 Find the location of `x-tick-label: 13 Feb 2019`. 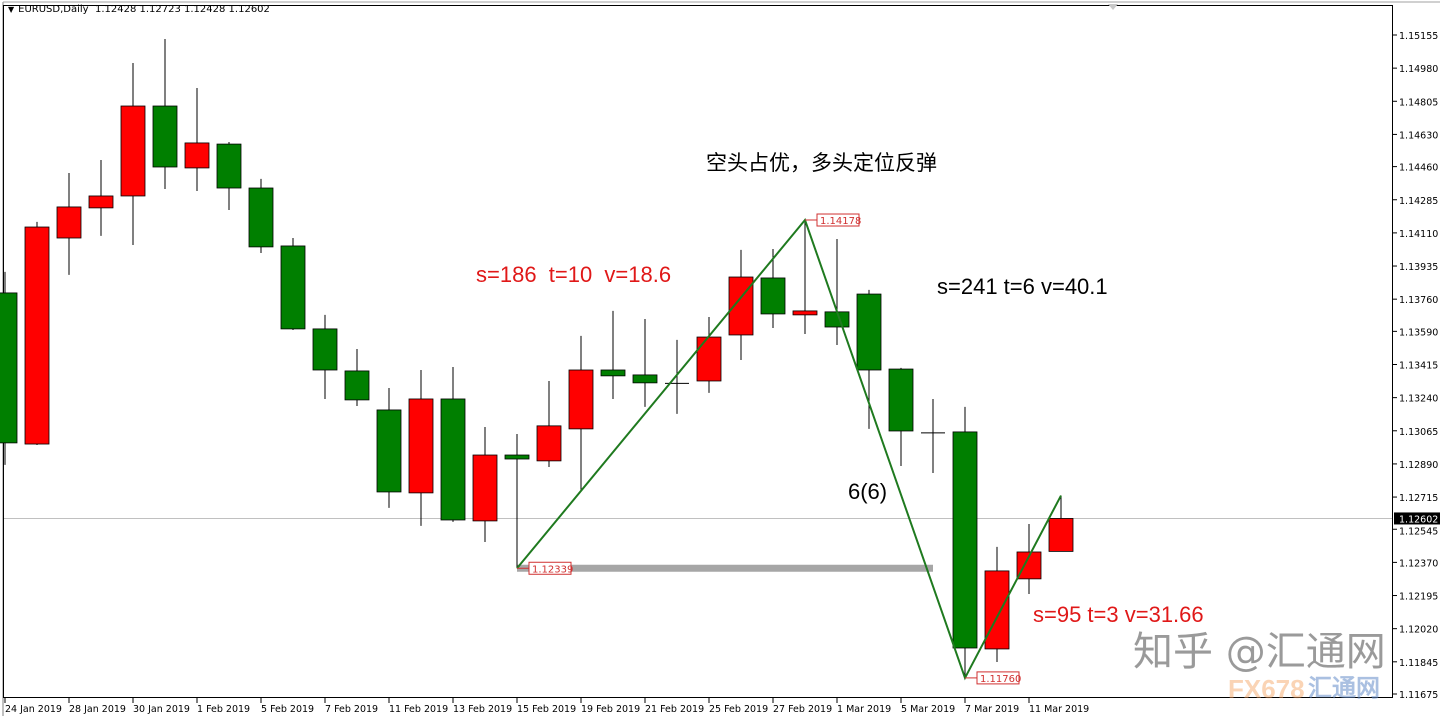

x-tick-label: 13 Feb 2019 is located at coordinates (482, 709).